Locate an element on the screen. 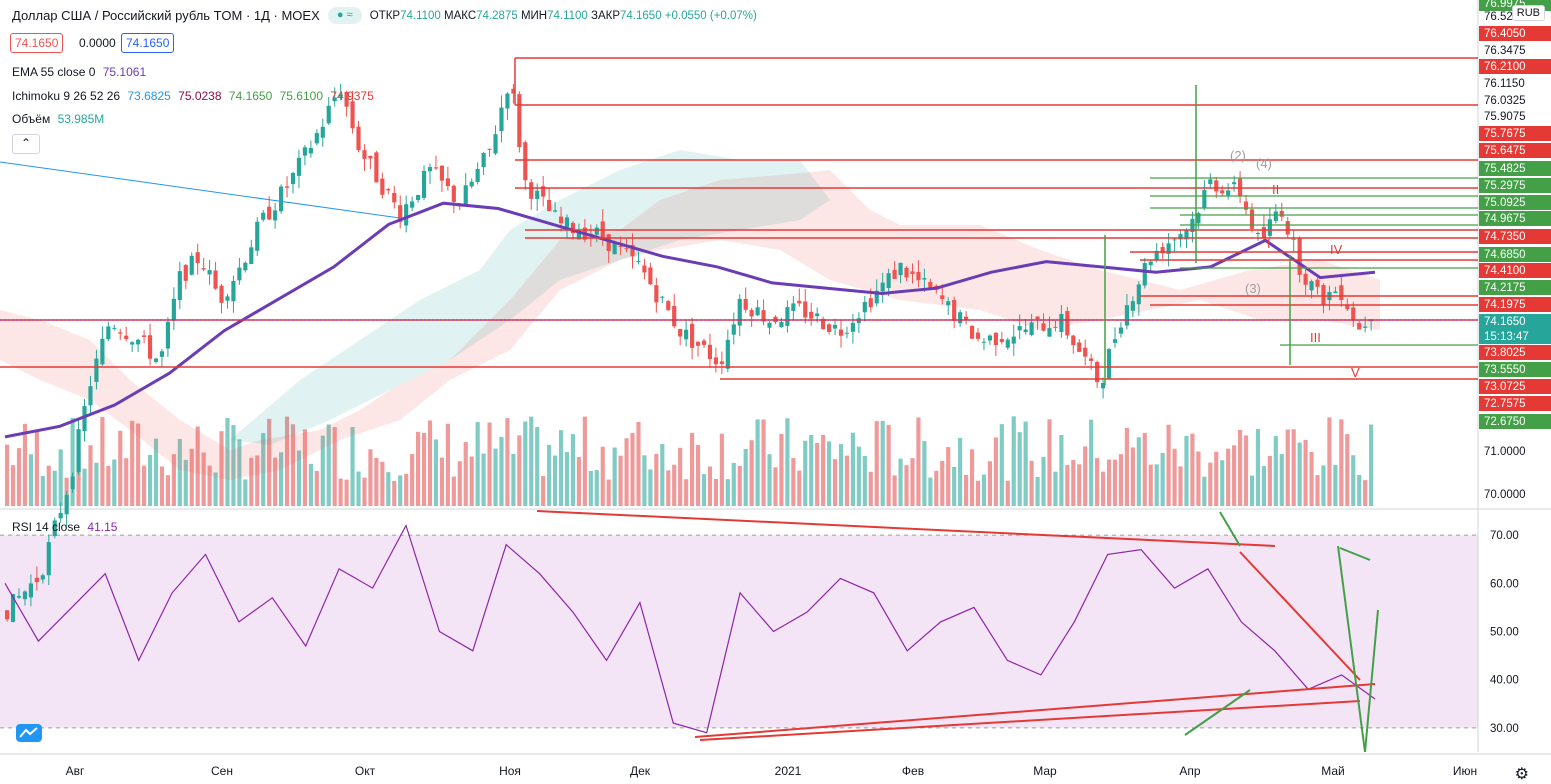 Image resolution: width=1551 pixels, height=784 pixels. collapse-legend-button: ⌃ is located at coordinates (26, 144).